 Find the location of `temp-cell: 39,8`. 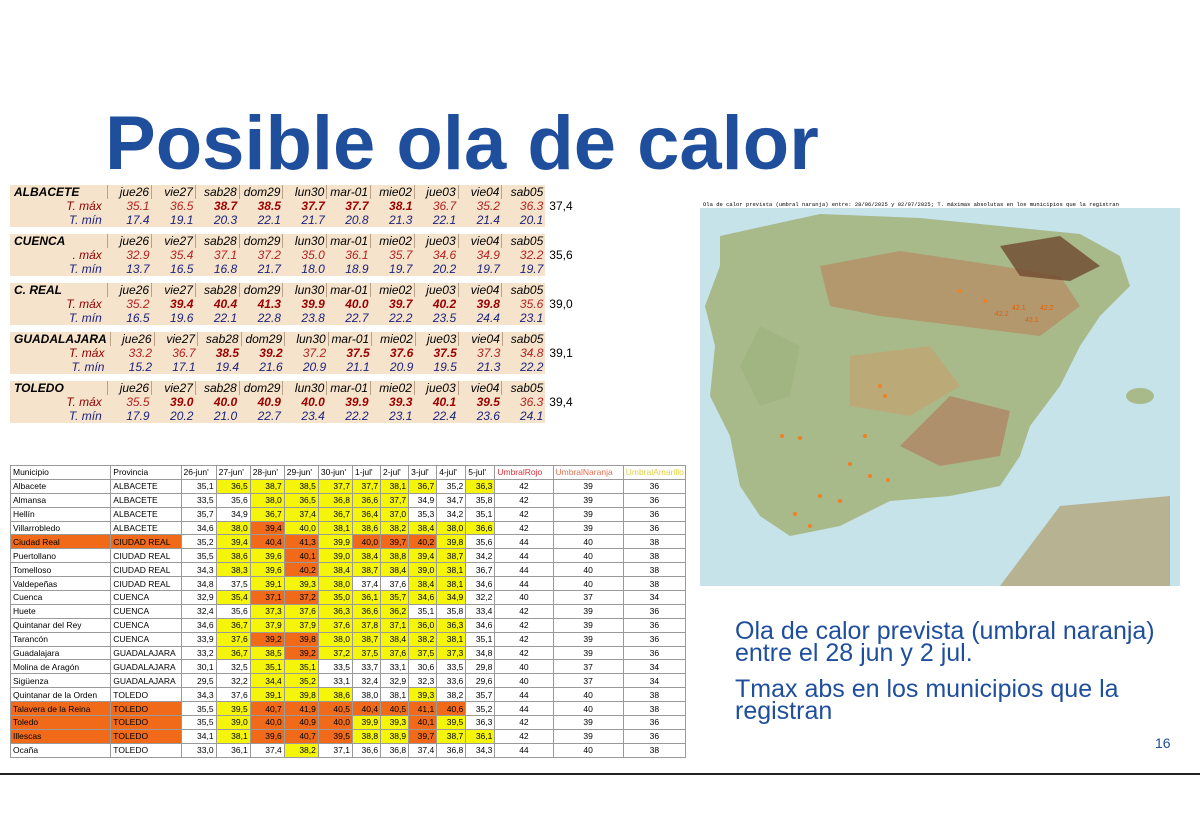

temp-cell: 39,8 is located at coordinates (301, 695).